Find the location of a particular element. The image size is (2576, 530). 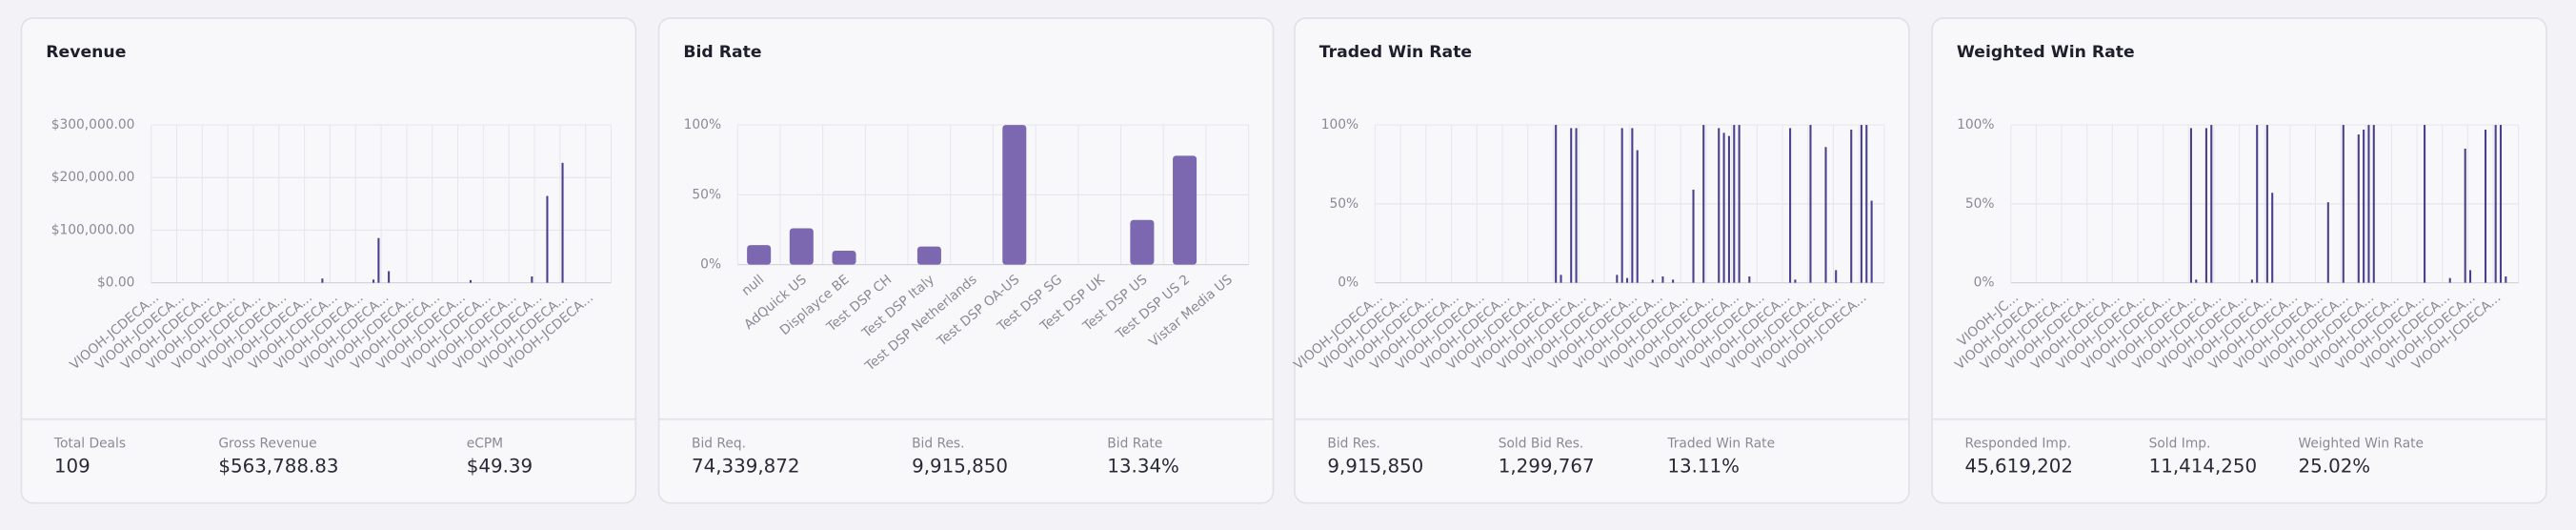

stat-value: 45,619,202 is located at coordinates (2019, 466).